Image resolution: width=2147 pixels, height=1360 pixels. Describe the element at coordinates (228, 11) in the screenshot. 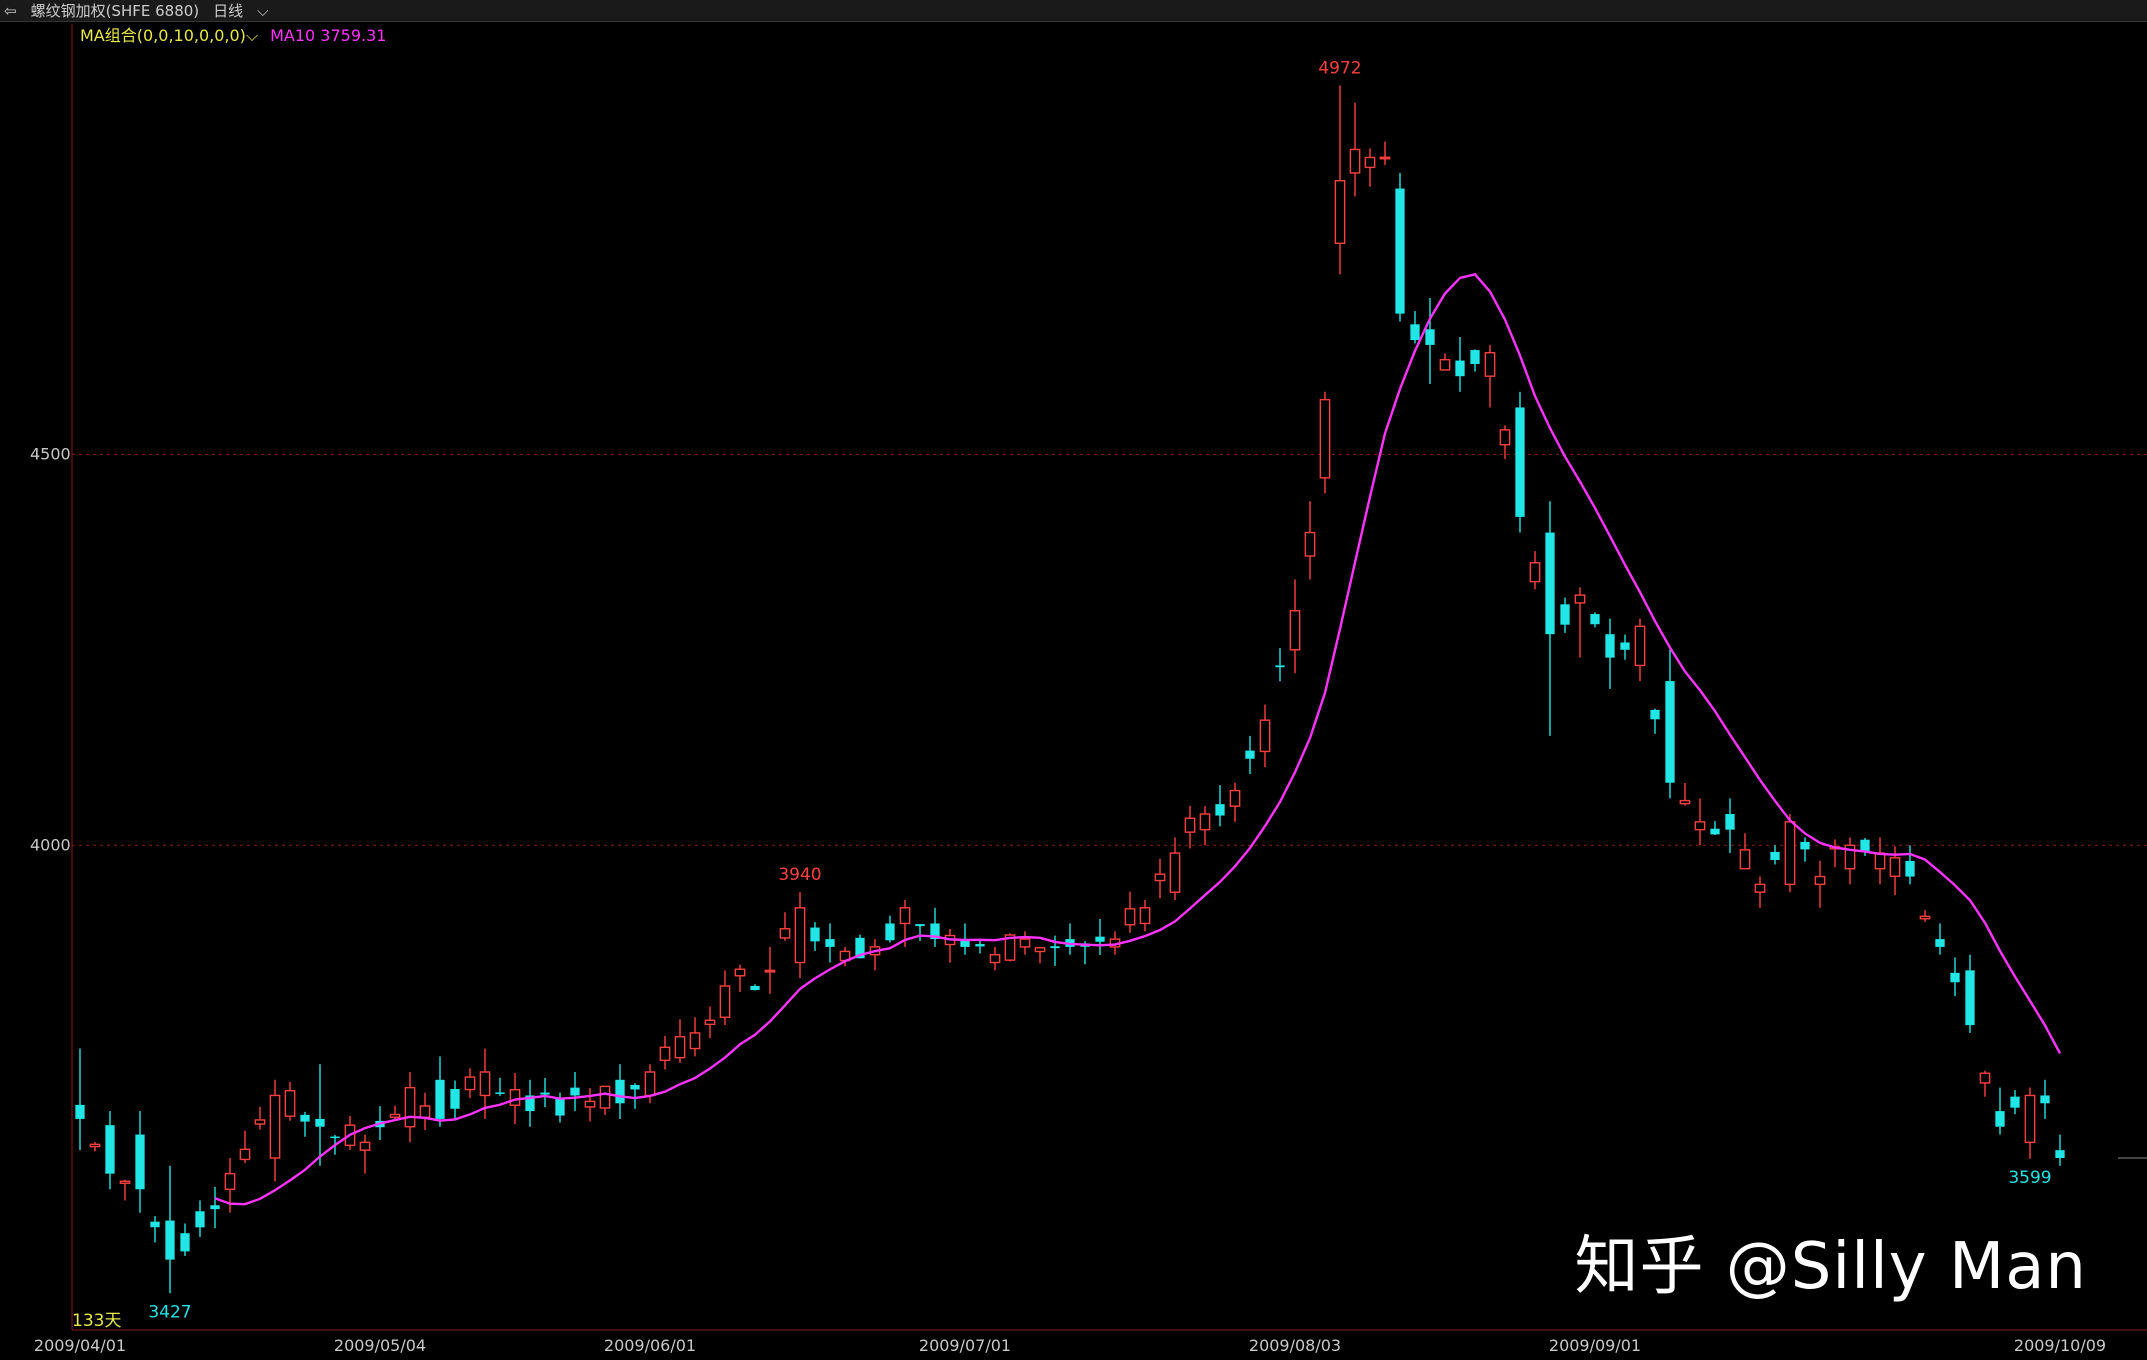

I see `period-label: 日线` at that location.